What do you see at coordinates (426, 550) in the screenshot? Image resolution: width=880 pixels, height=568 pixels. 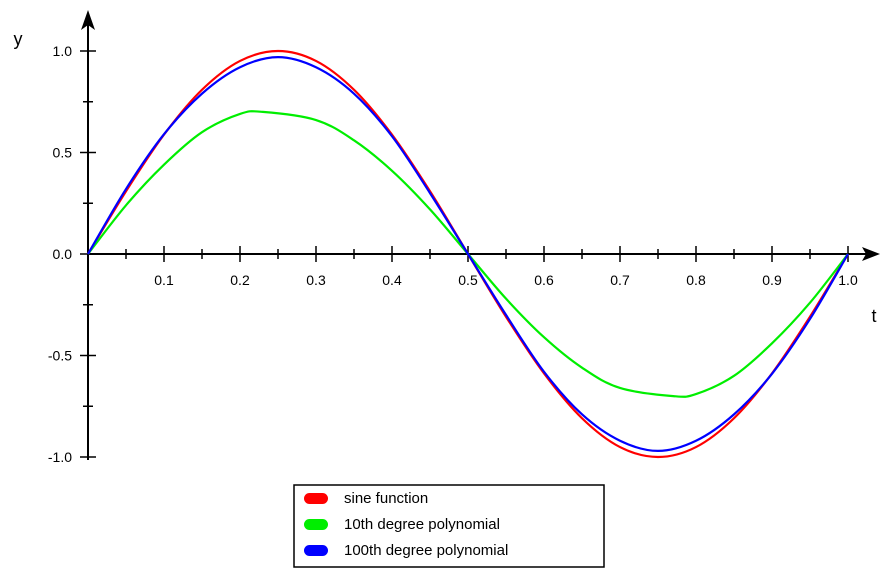 I see `legend-label: 100th degree polynomial` at bounding box center [426, 550].